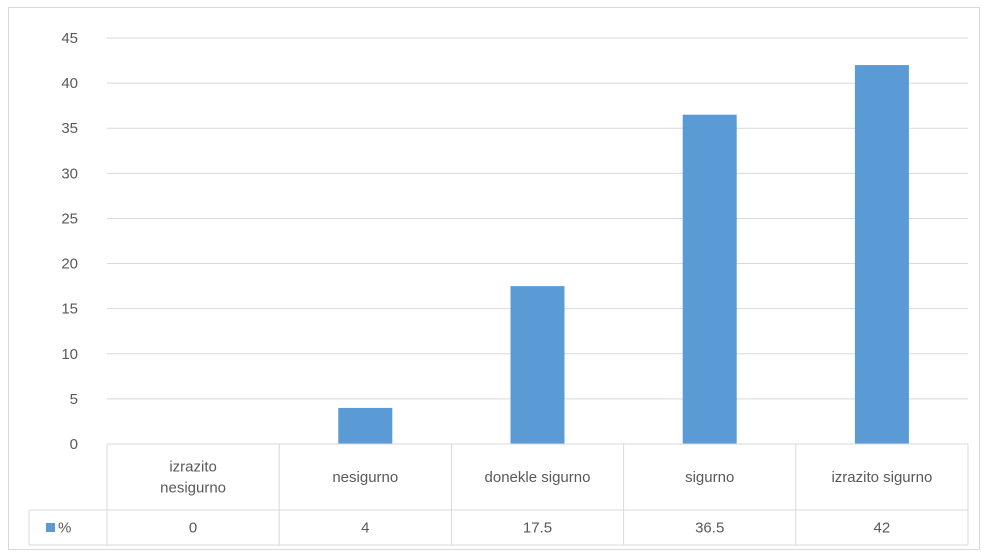  What do you see at coordinates (69, 83) in the screenshot?
I see `y-tick-label: 40` at bounding box center [69, 83].